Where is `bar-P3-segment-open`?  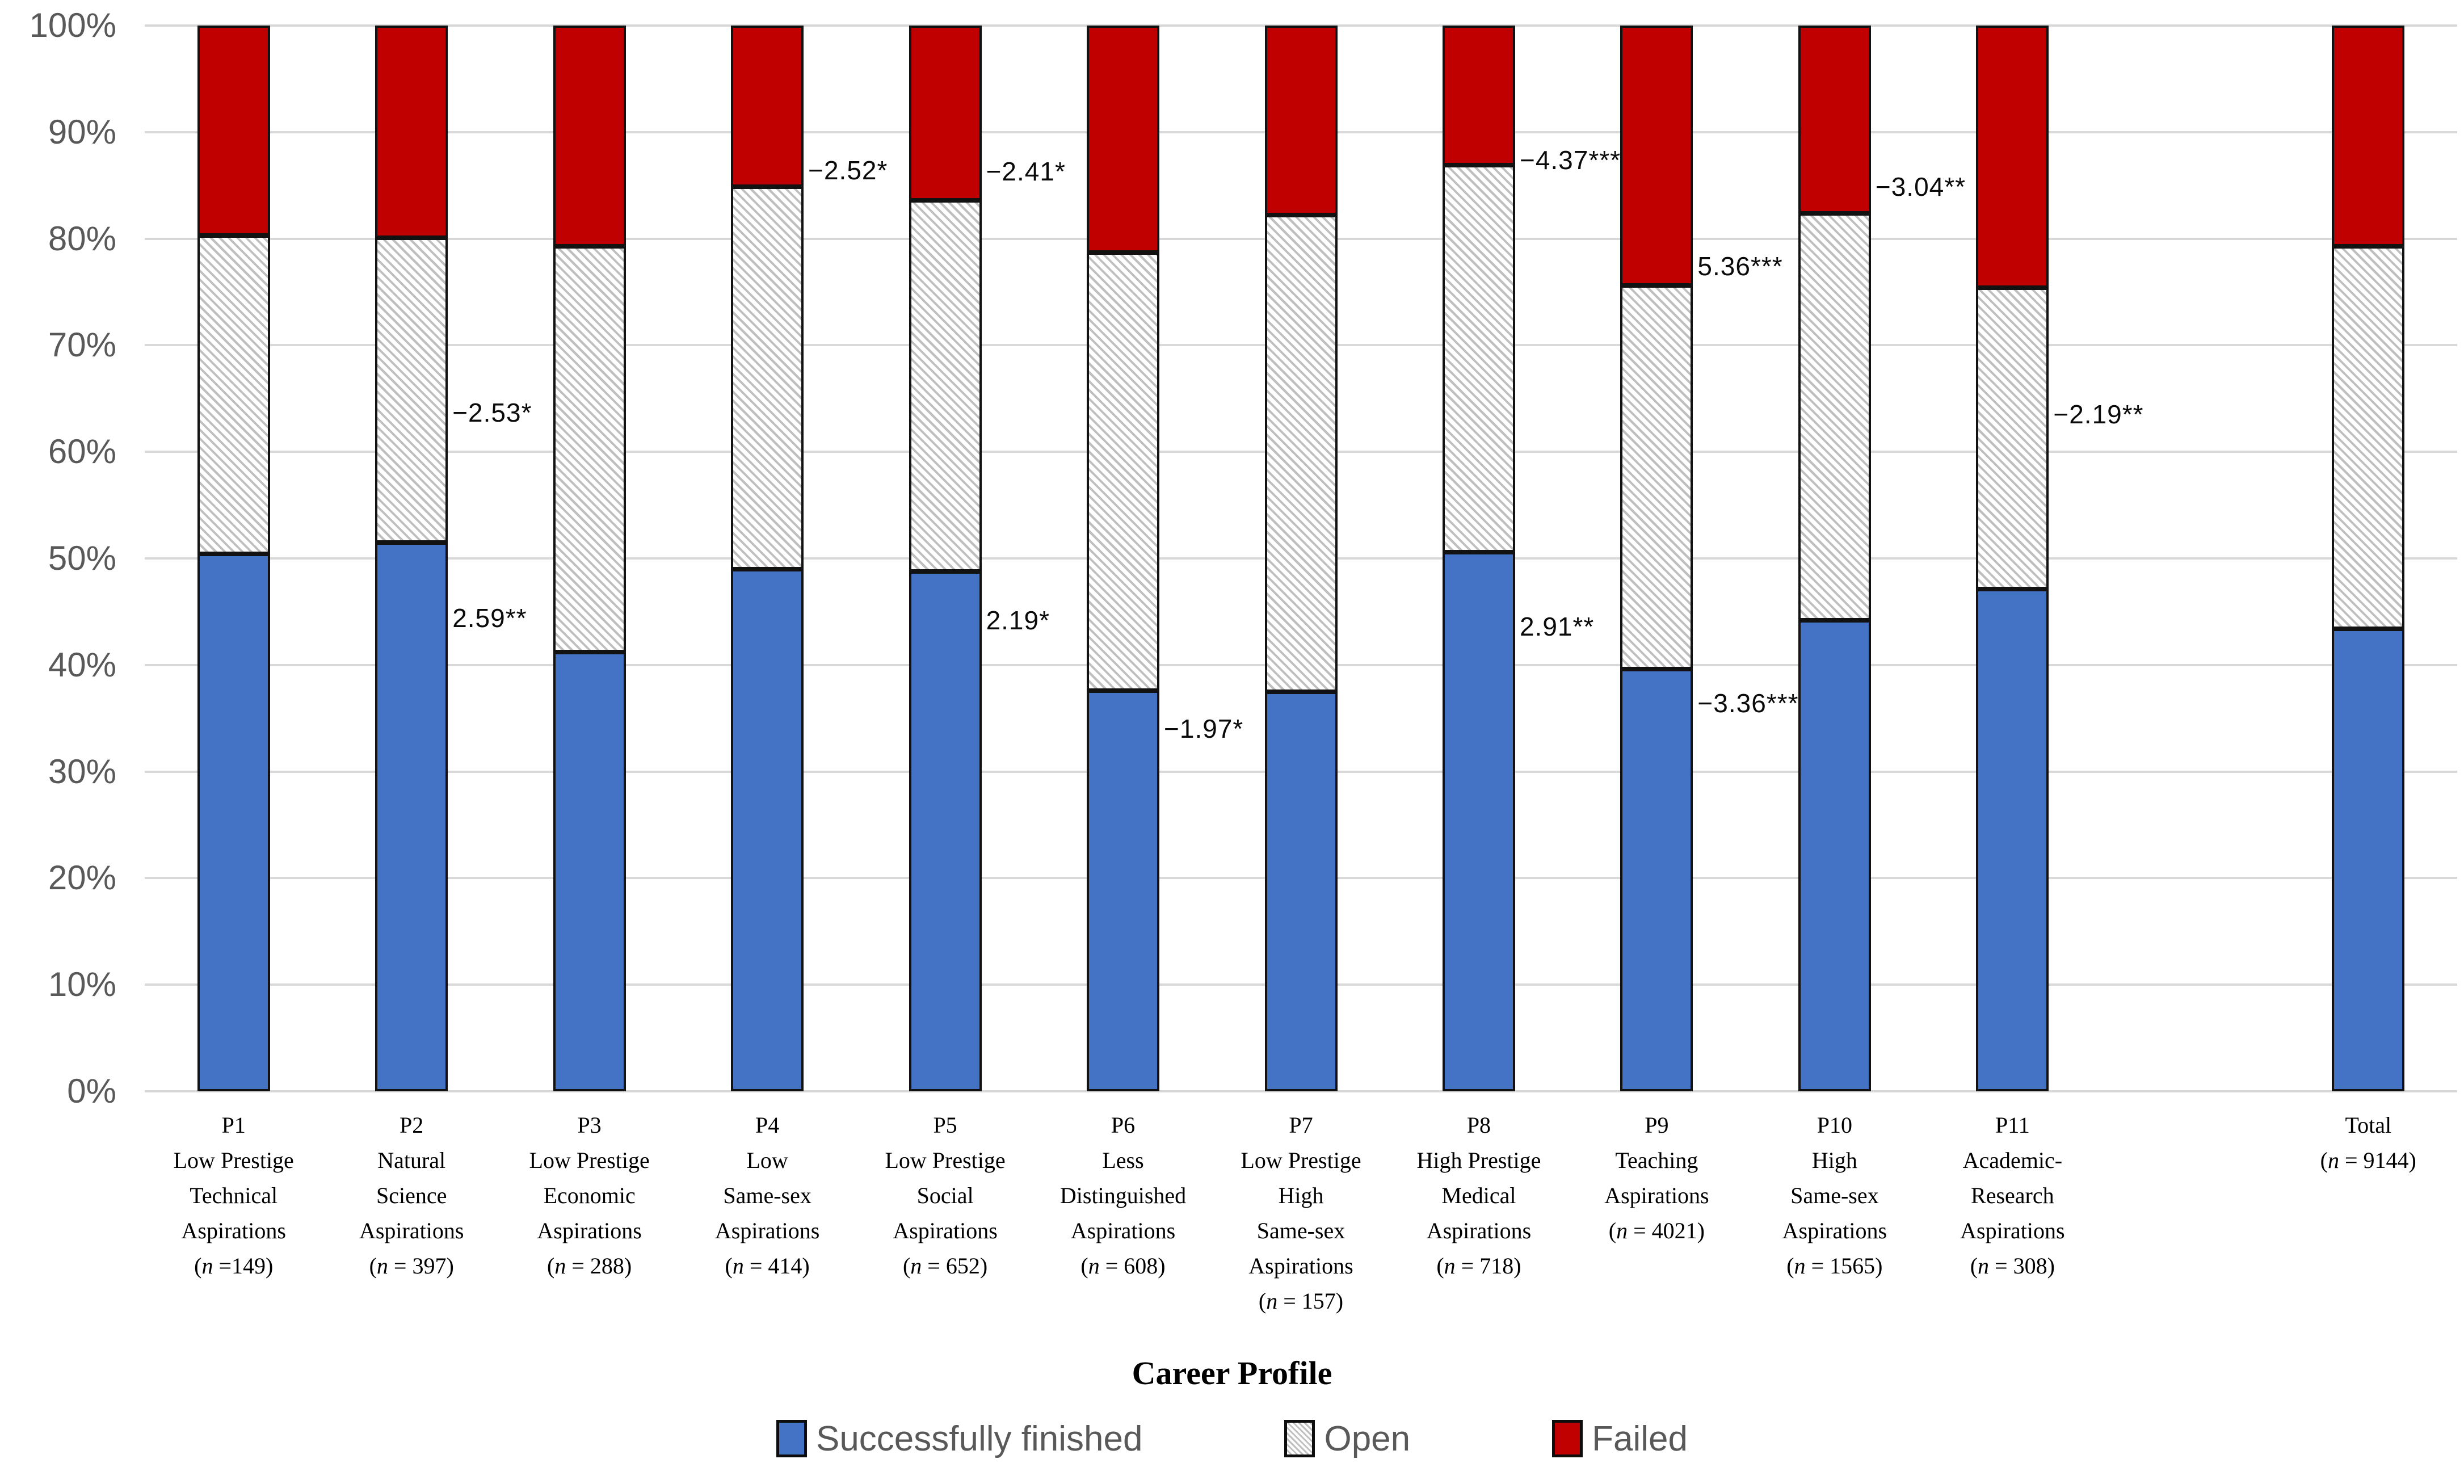
bar-P3-segment-open is located at coordinates (589, 450).